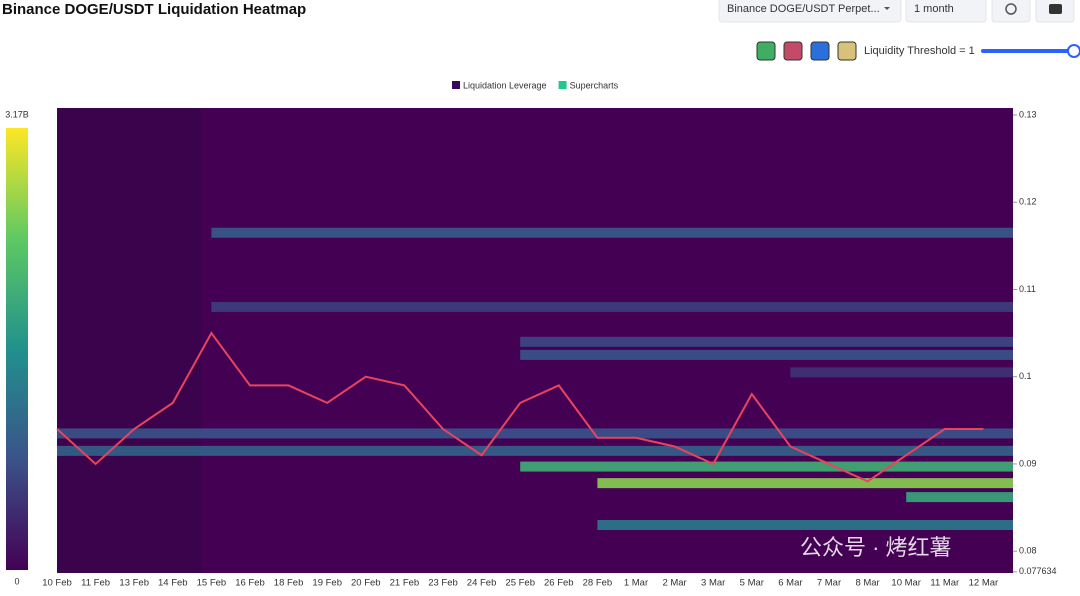  What do you see at coordinates (674, 583) in the screenshot?
I see `x-tick-label: 2 Mar` at bounding box center [674, 583].